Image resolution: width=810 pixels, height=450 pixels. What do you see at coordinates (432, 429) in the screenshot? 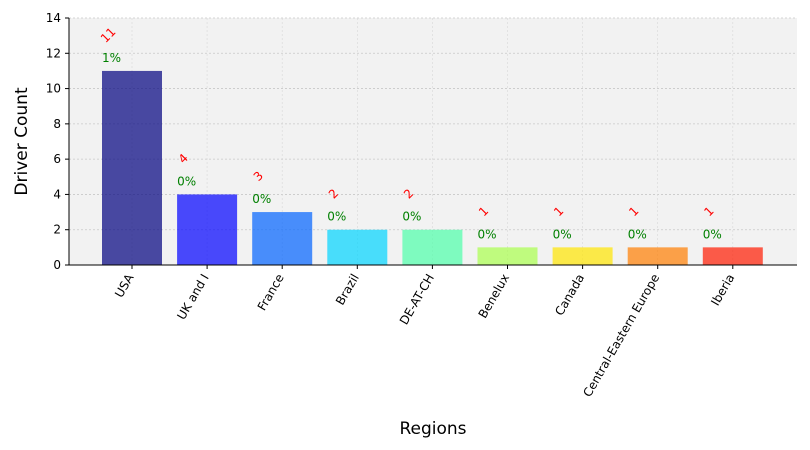
I see `x-axis-title: Regions` at bounding box center [432, 429].